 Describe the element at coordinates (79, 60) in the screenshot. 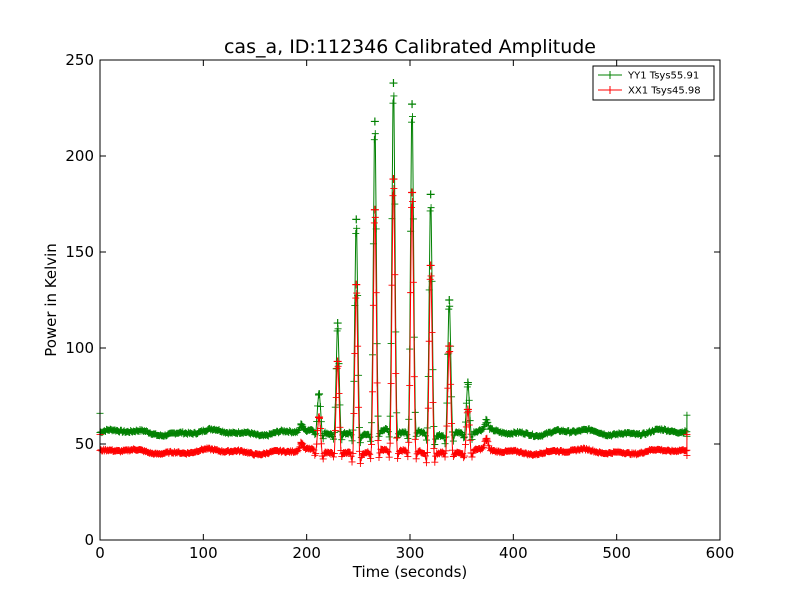

I see `y-tick-label: 250` at that location.